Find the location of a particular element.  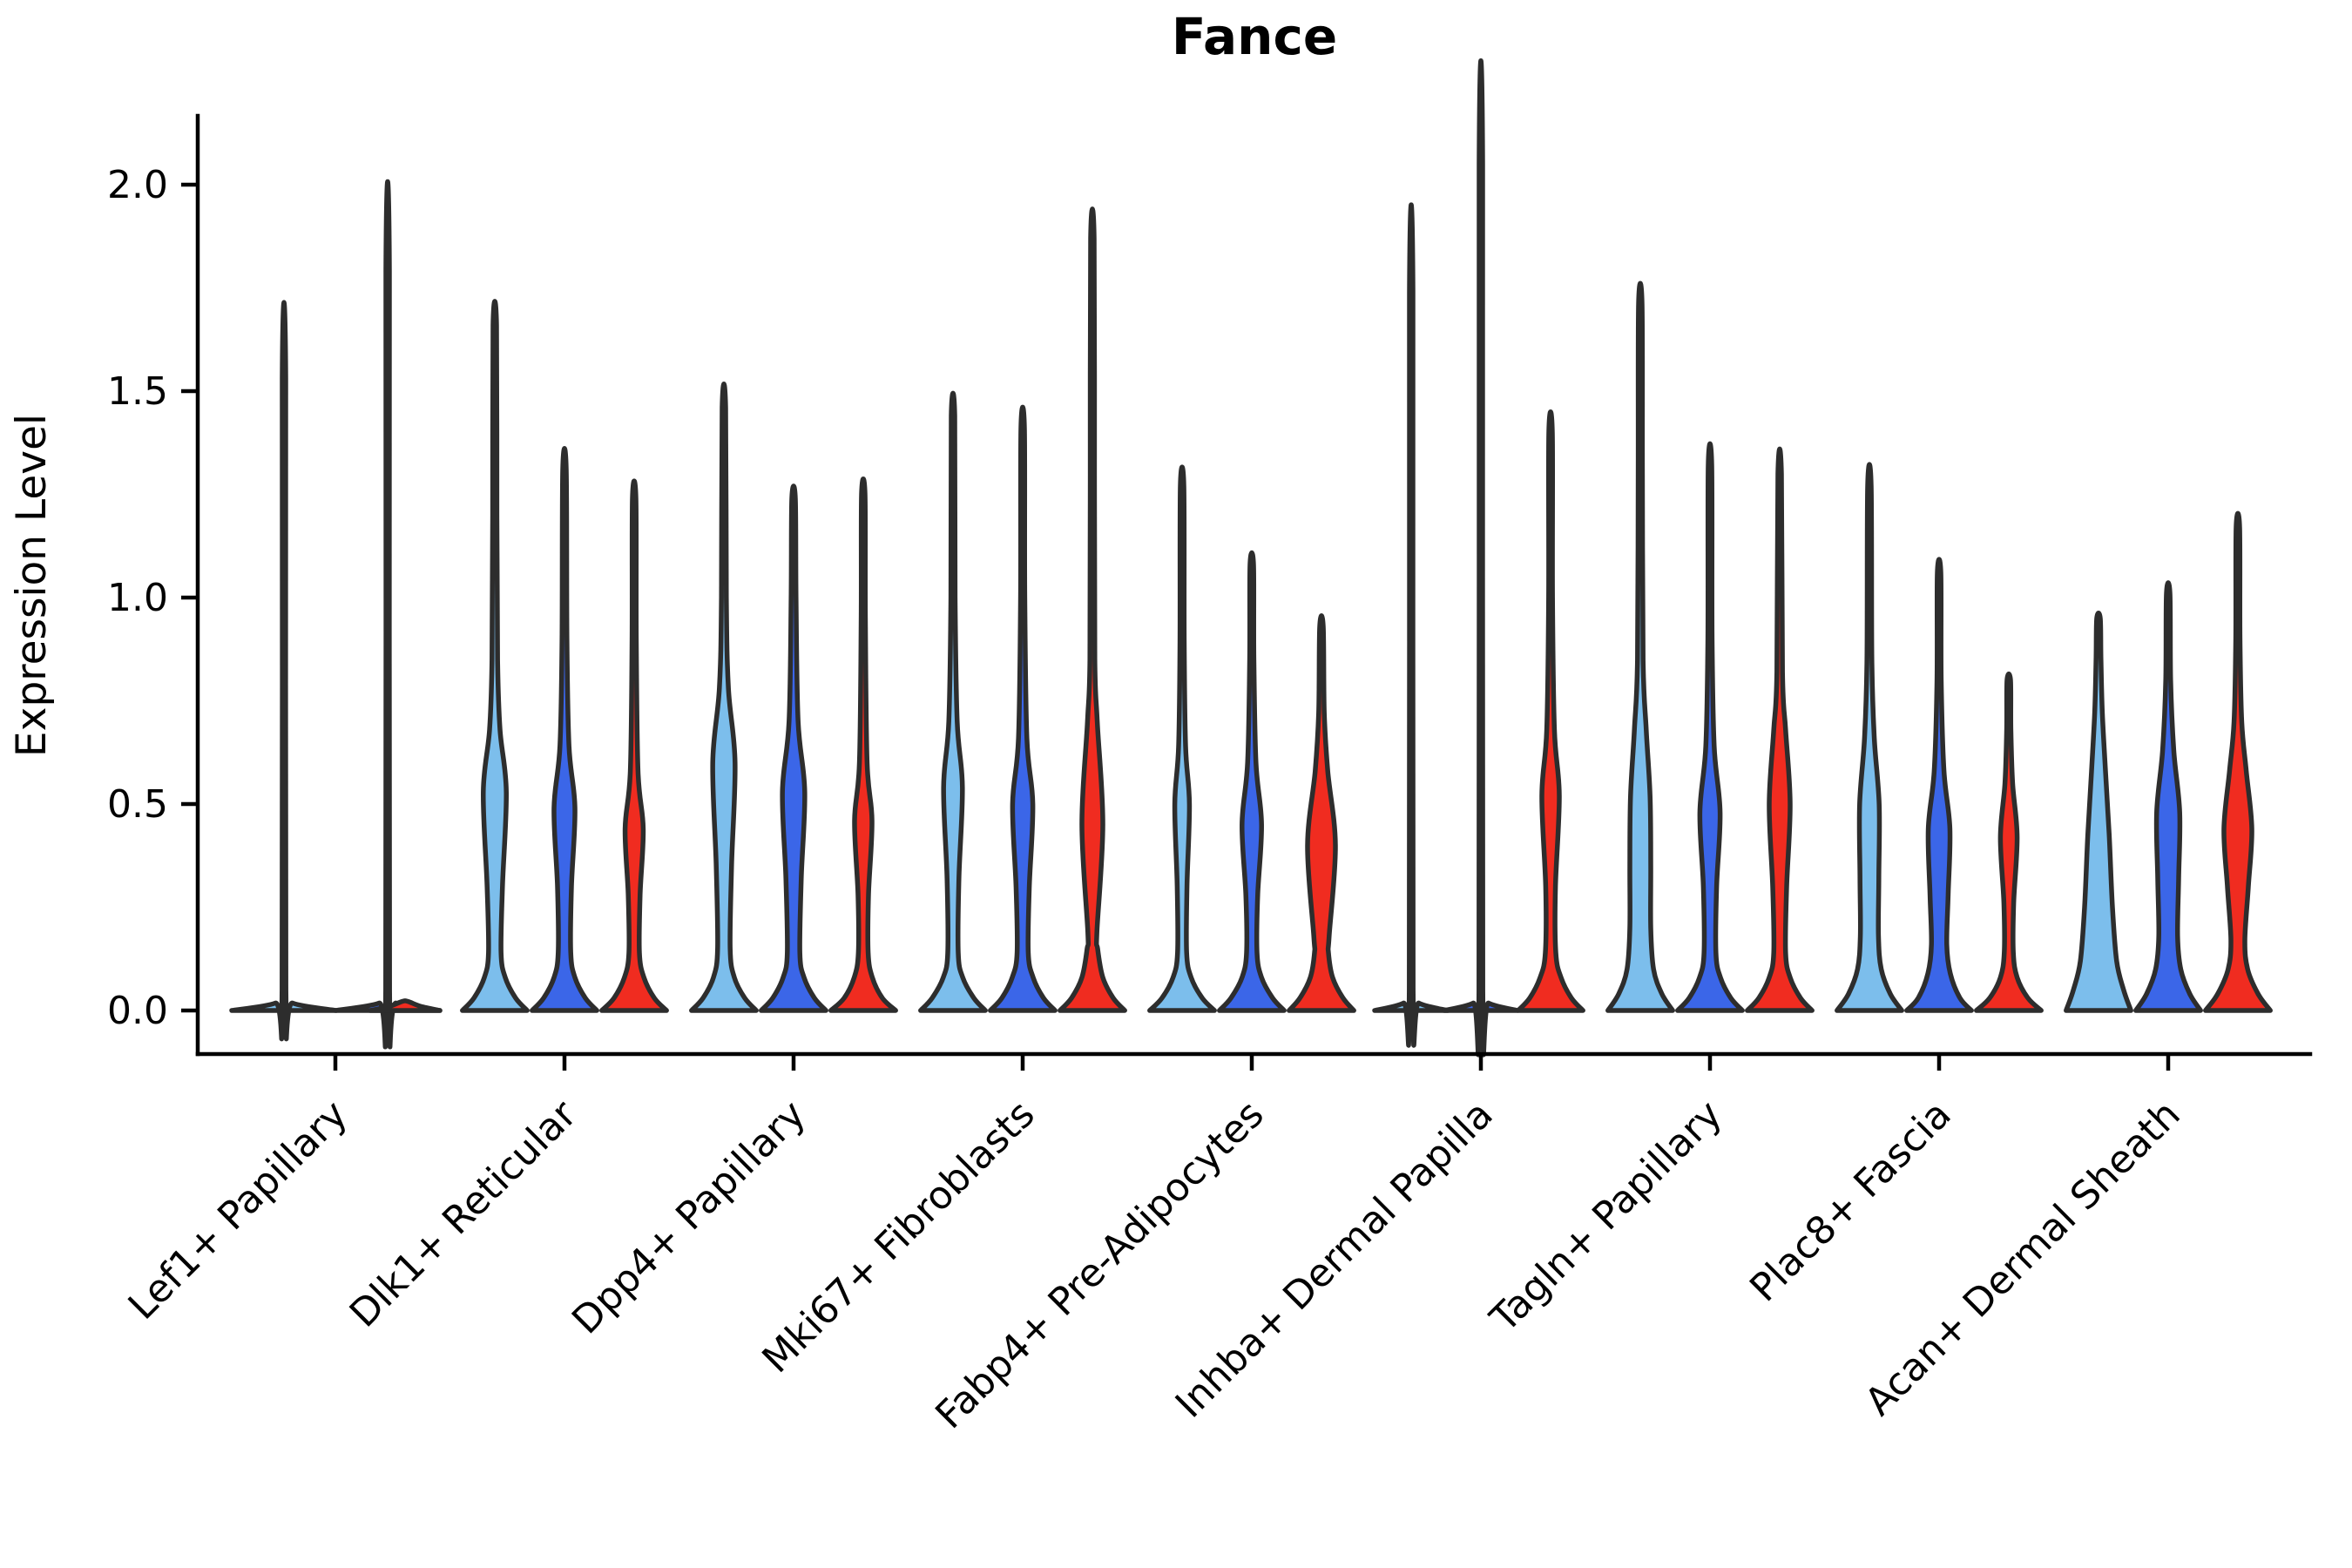

violin-group2-cat8 is located at coordinates (2168, 796).